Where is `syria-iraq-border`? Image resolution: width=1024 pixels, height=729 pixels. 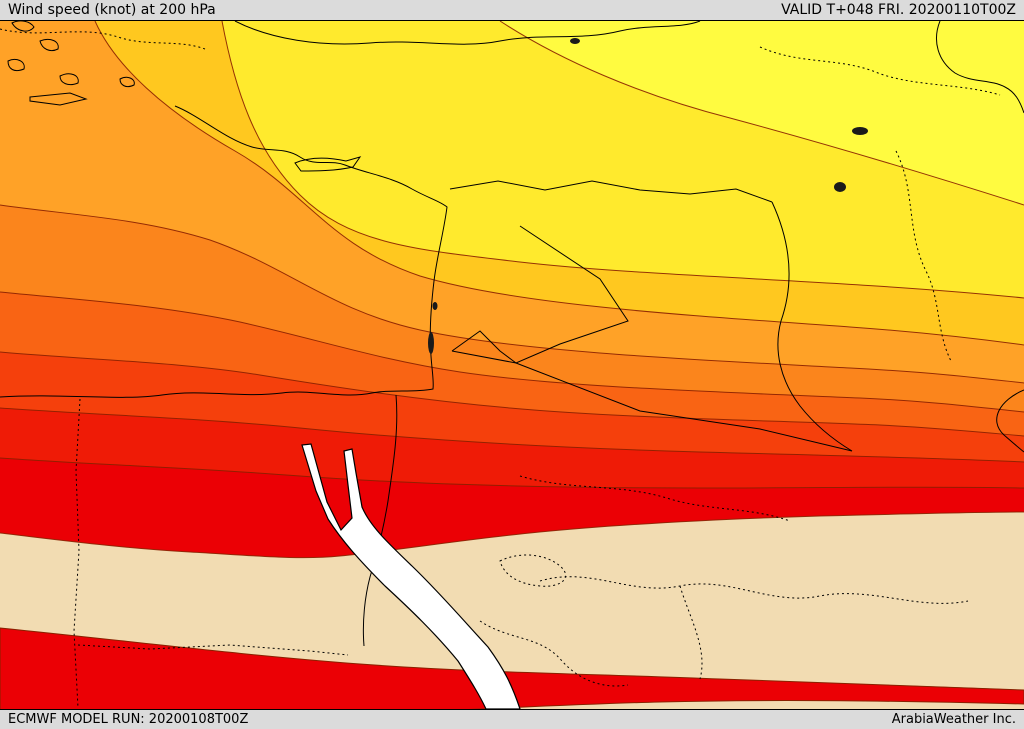 syria-iraq-border is located at coordinates (540, 294).